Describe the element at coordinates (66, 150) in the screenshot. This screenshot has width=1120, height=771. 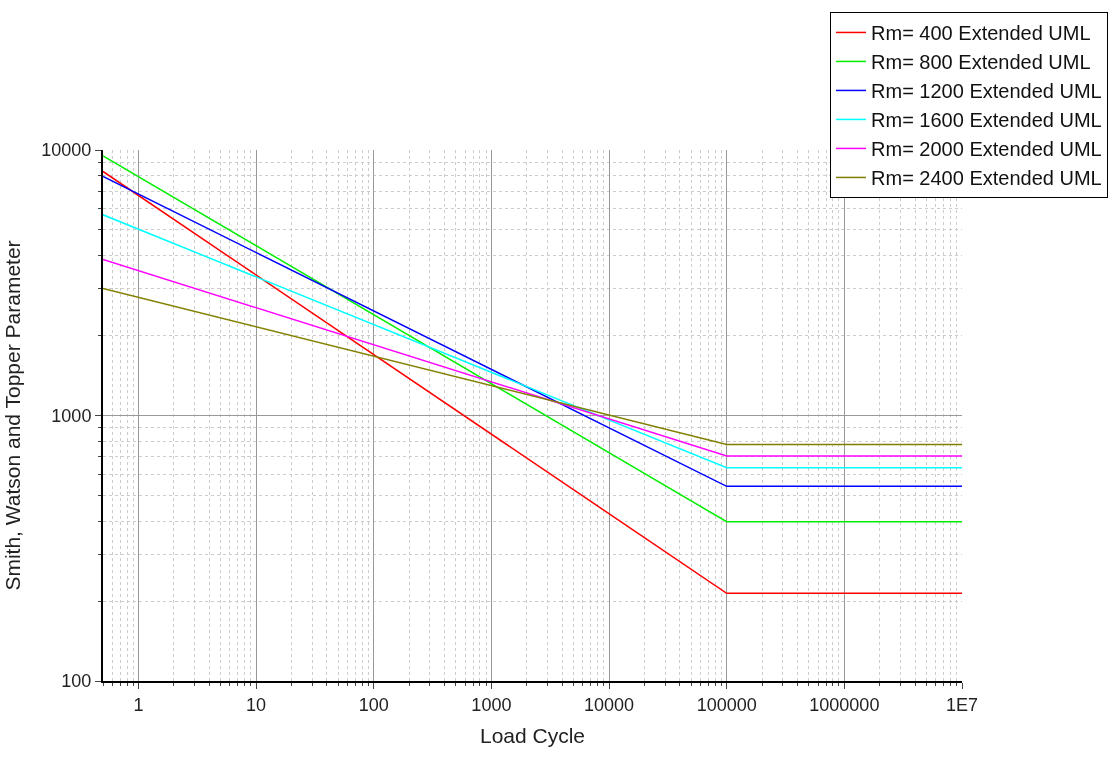
I see `y-tick-label: 10000` at that location.